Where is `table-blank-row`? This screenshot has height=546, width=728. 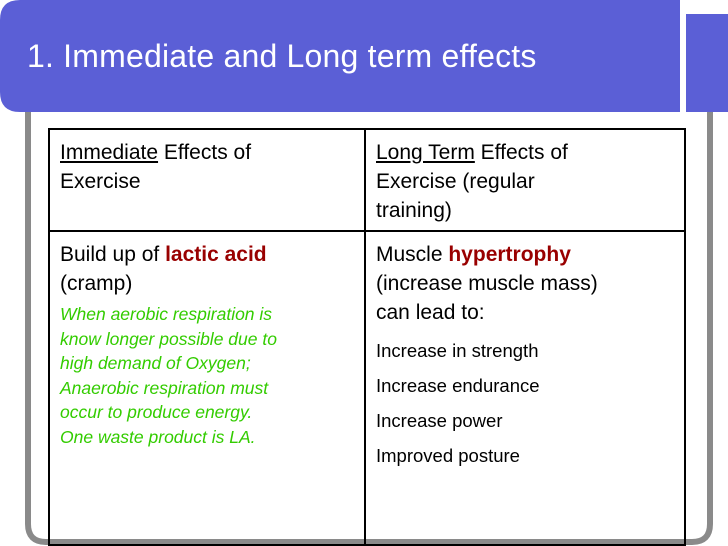
table-blank-row is located at coordinates (367, 511).